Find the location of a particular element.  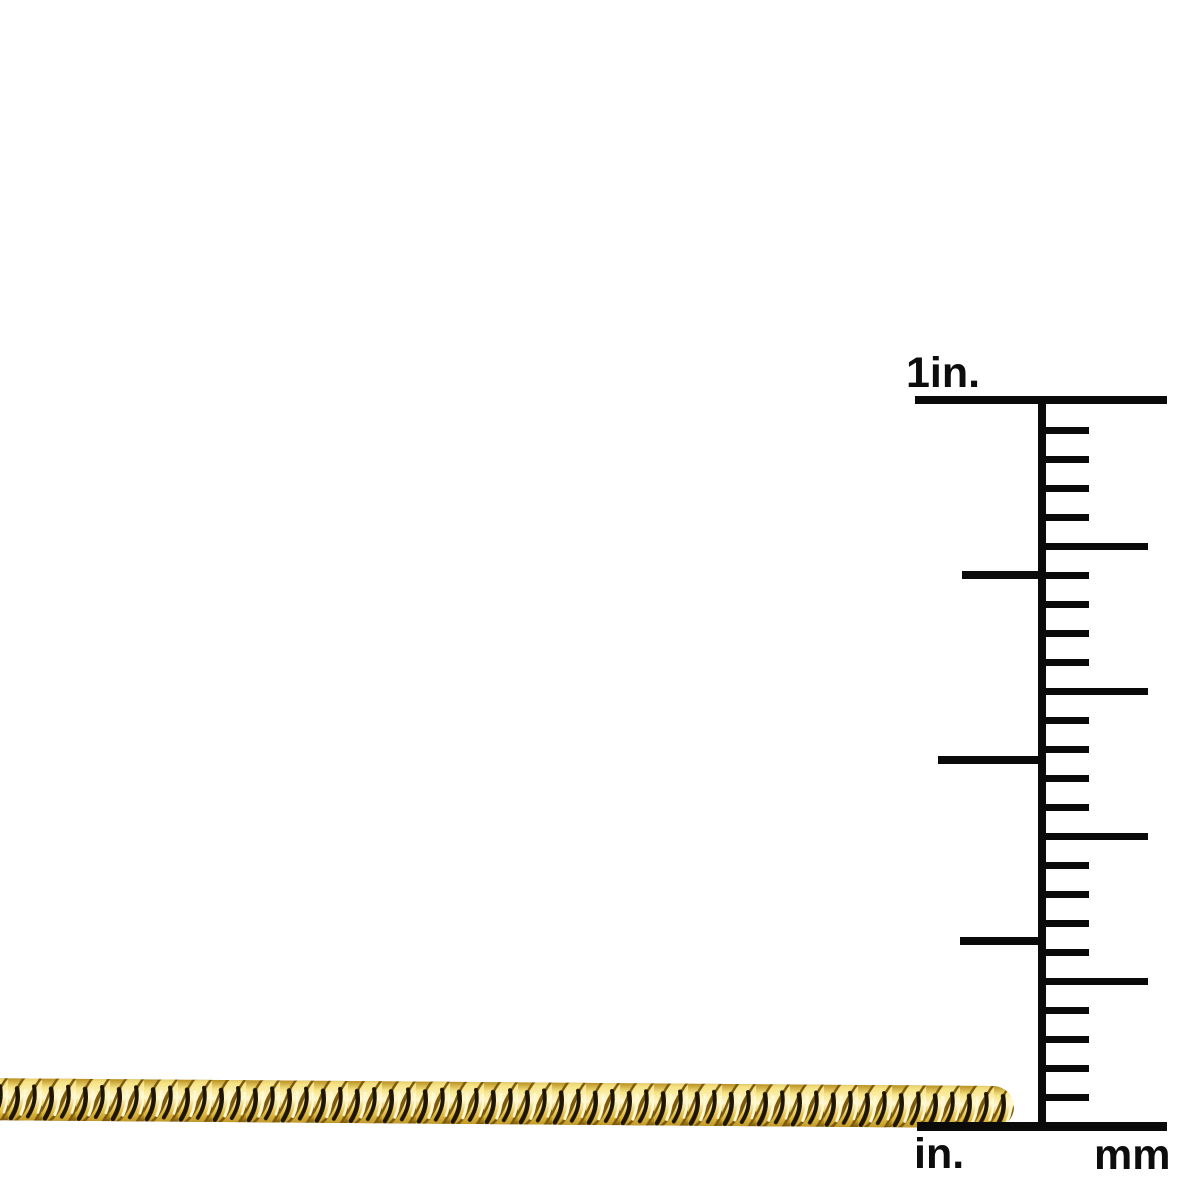

millimeters-unit-label: mm is located at coordinates (1132, 1155).